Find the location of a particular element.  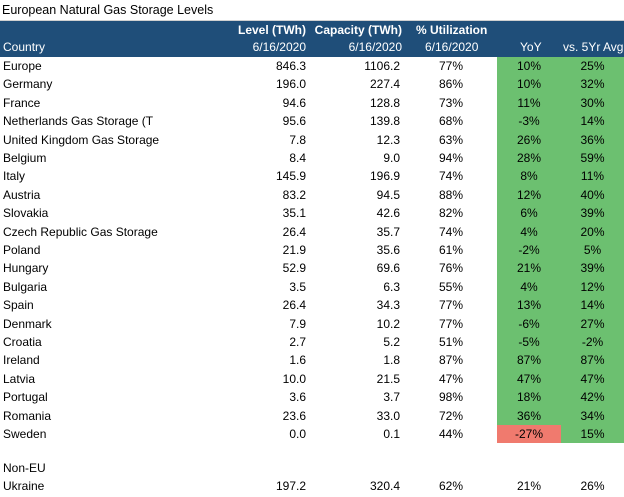

level-cell: 7.9 is located at coordinates (297, 323).